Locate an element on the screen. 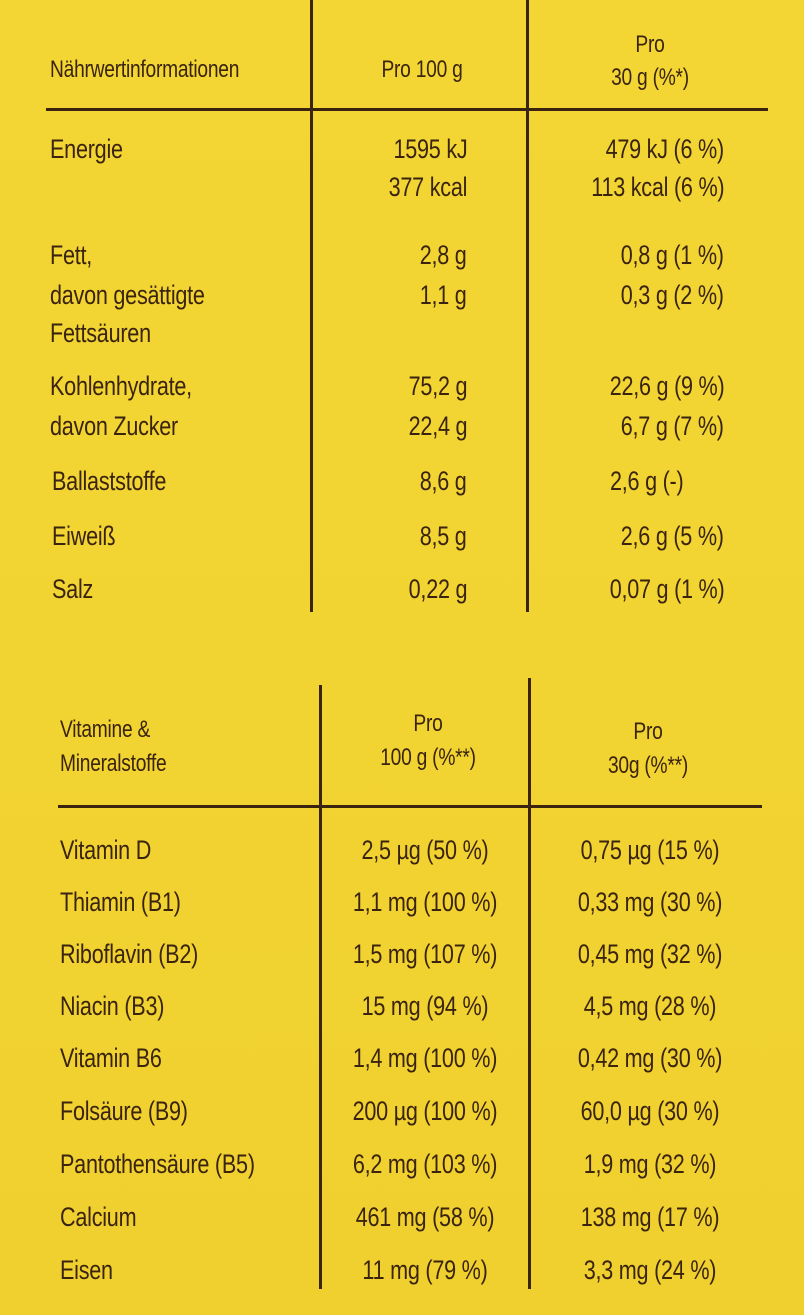  nutrition-row-perserving: 22,6 g (9 %) is located at coordinates (666, 386).